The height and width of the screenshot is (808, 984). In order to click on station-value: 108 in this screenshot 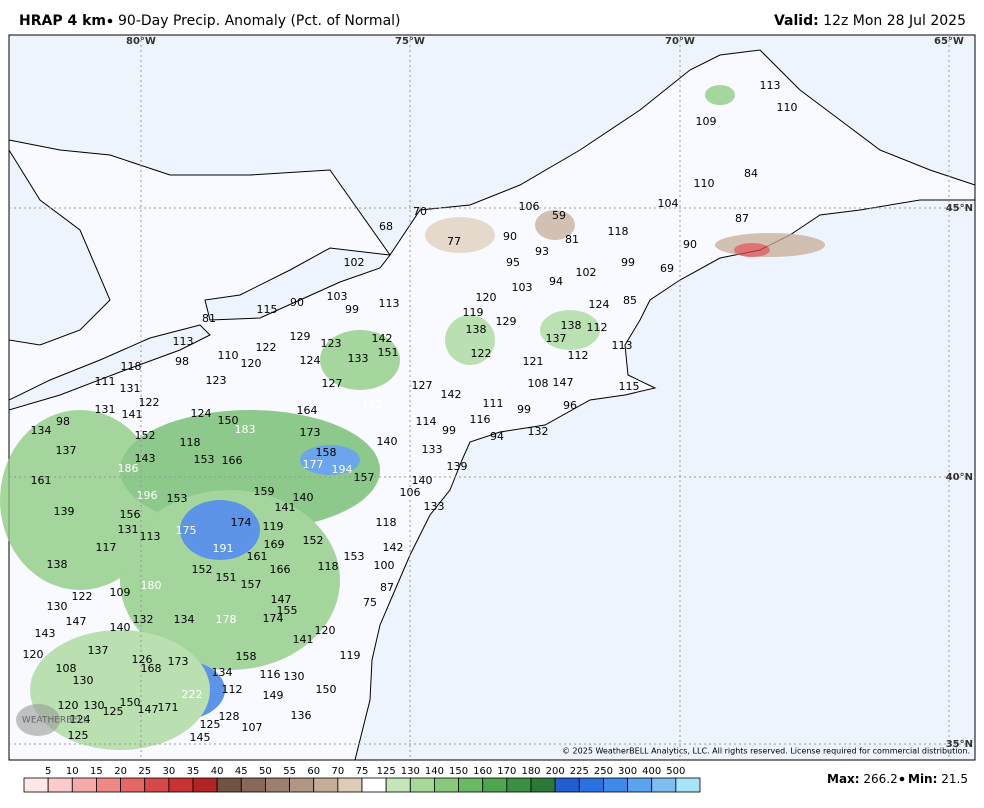, I will do `click(66, 668)`.